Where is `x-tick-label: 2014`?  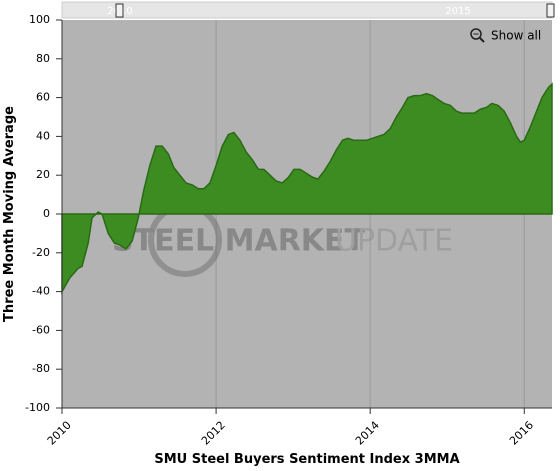
x-tick-label: 2014 is located at coordinates (367, 433).